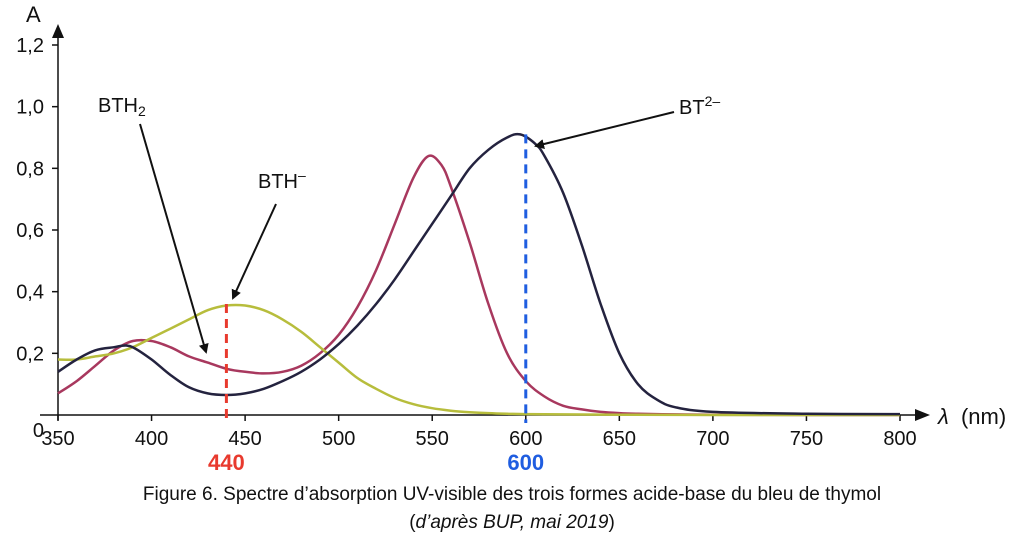  I want to click on x-tick-label: 350, so click(57, 439).